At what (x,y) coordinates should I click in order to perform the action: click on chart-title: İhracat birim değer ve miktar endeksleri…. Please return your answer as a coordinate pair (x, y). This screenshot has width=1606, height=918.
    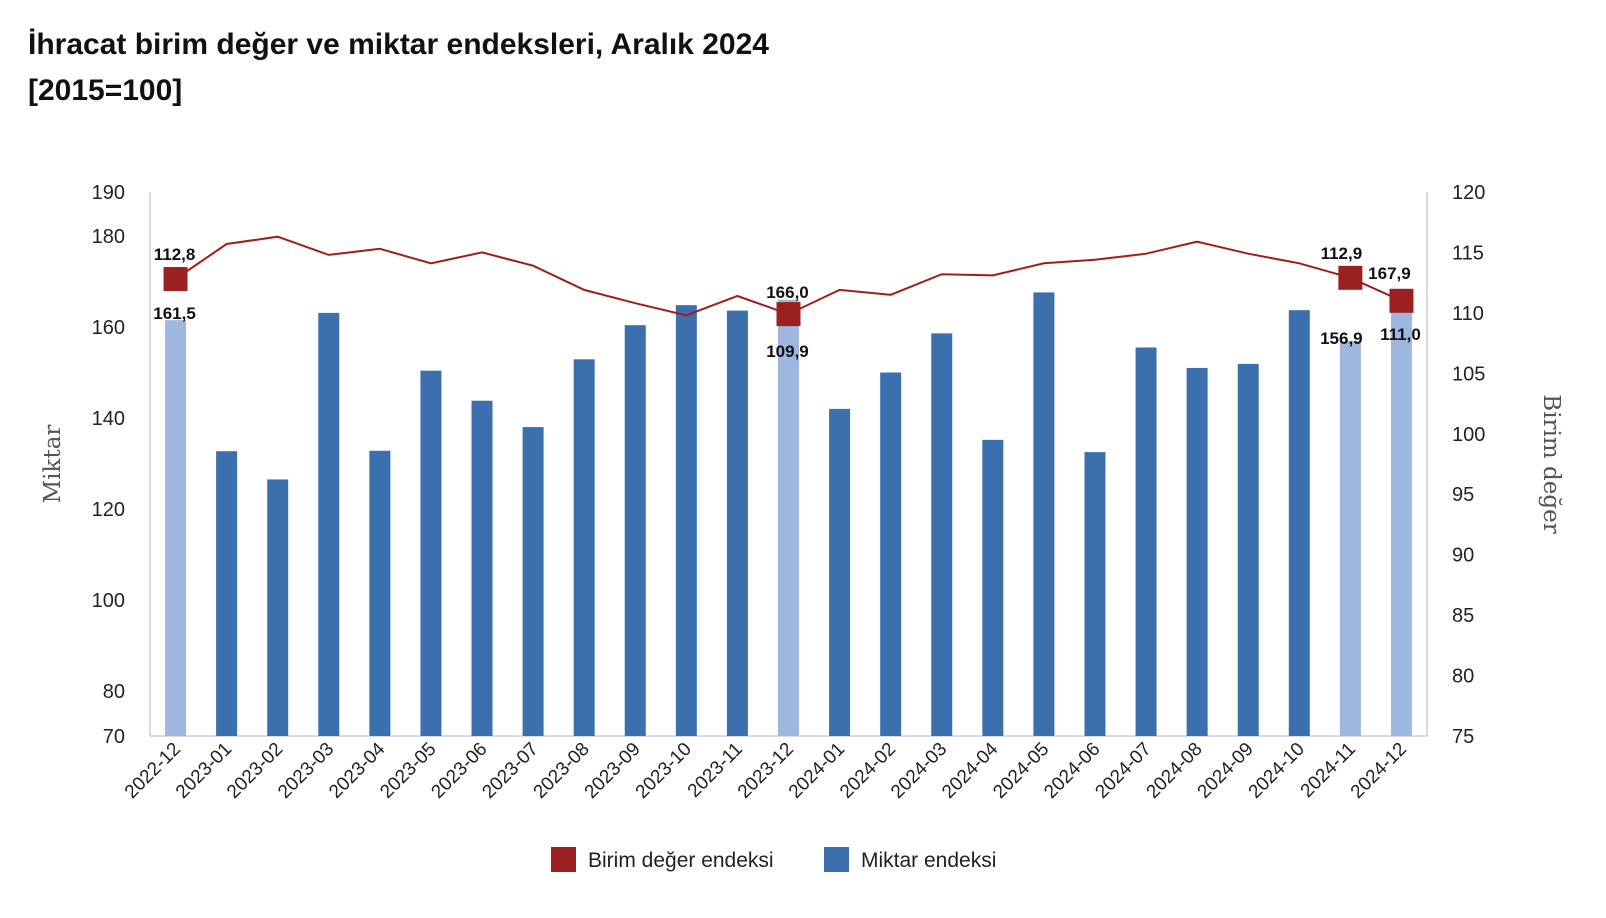
    Looking at the image, I should click on (398, 44).